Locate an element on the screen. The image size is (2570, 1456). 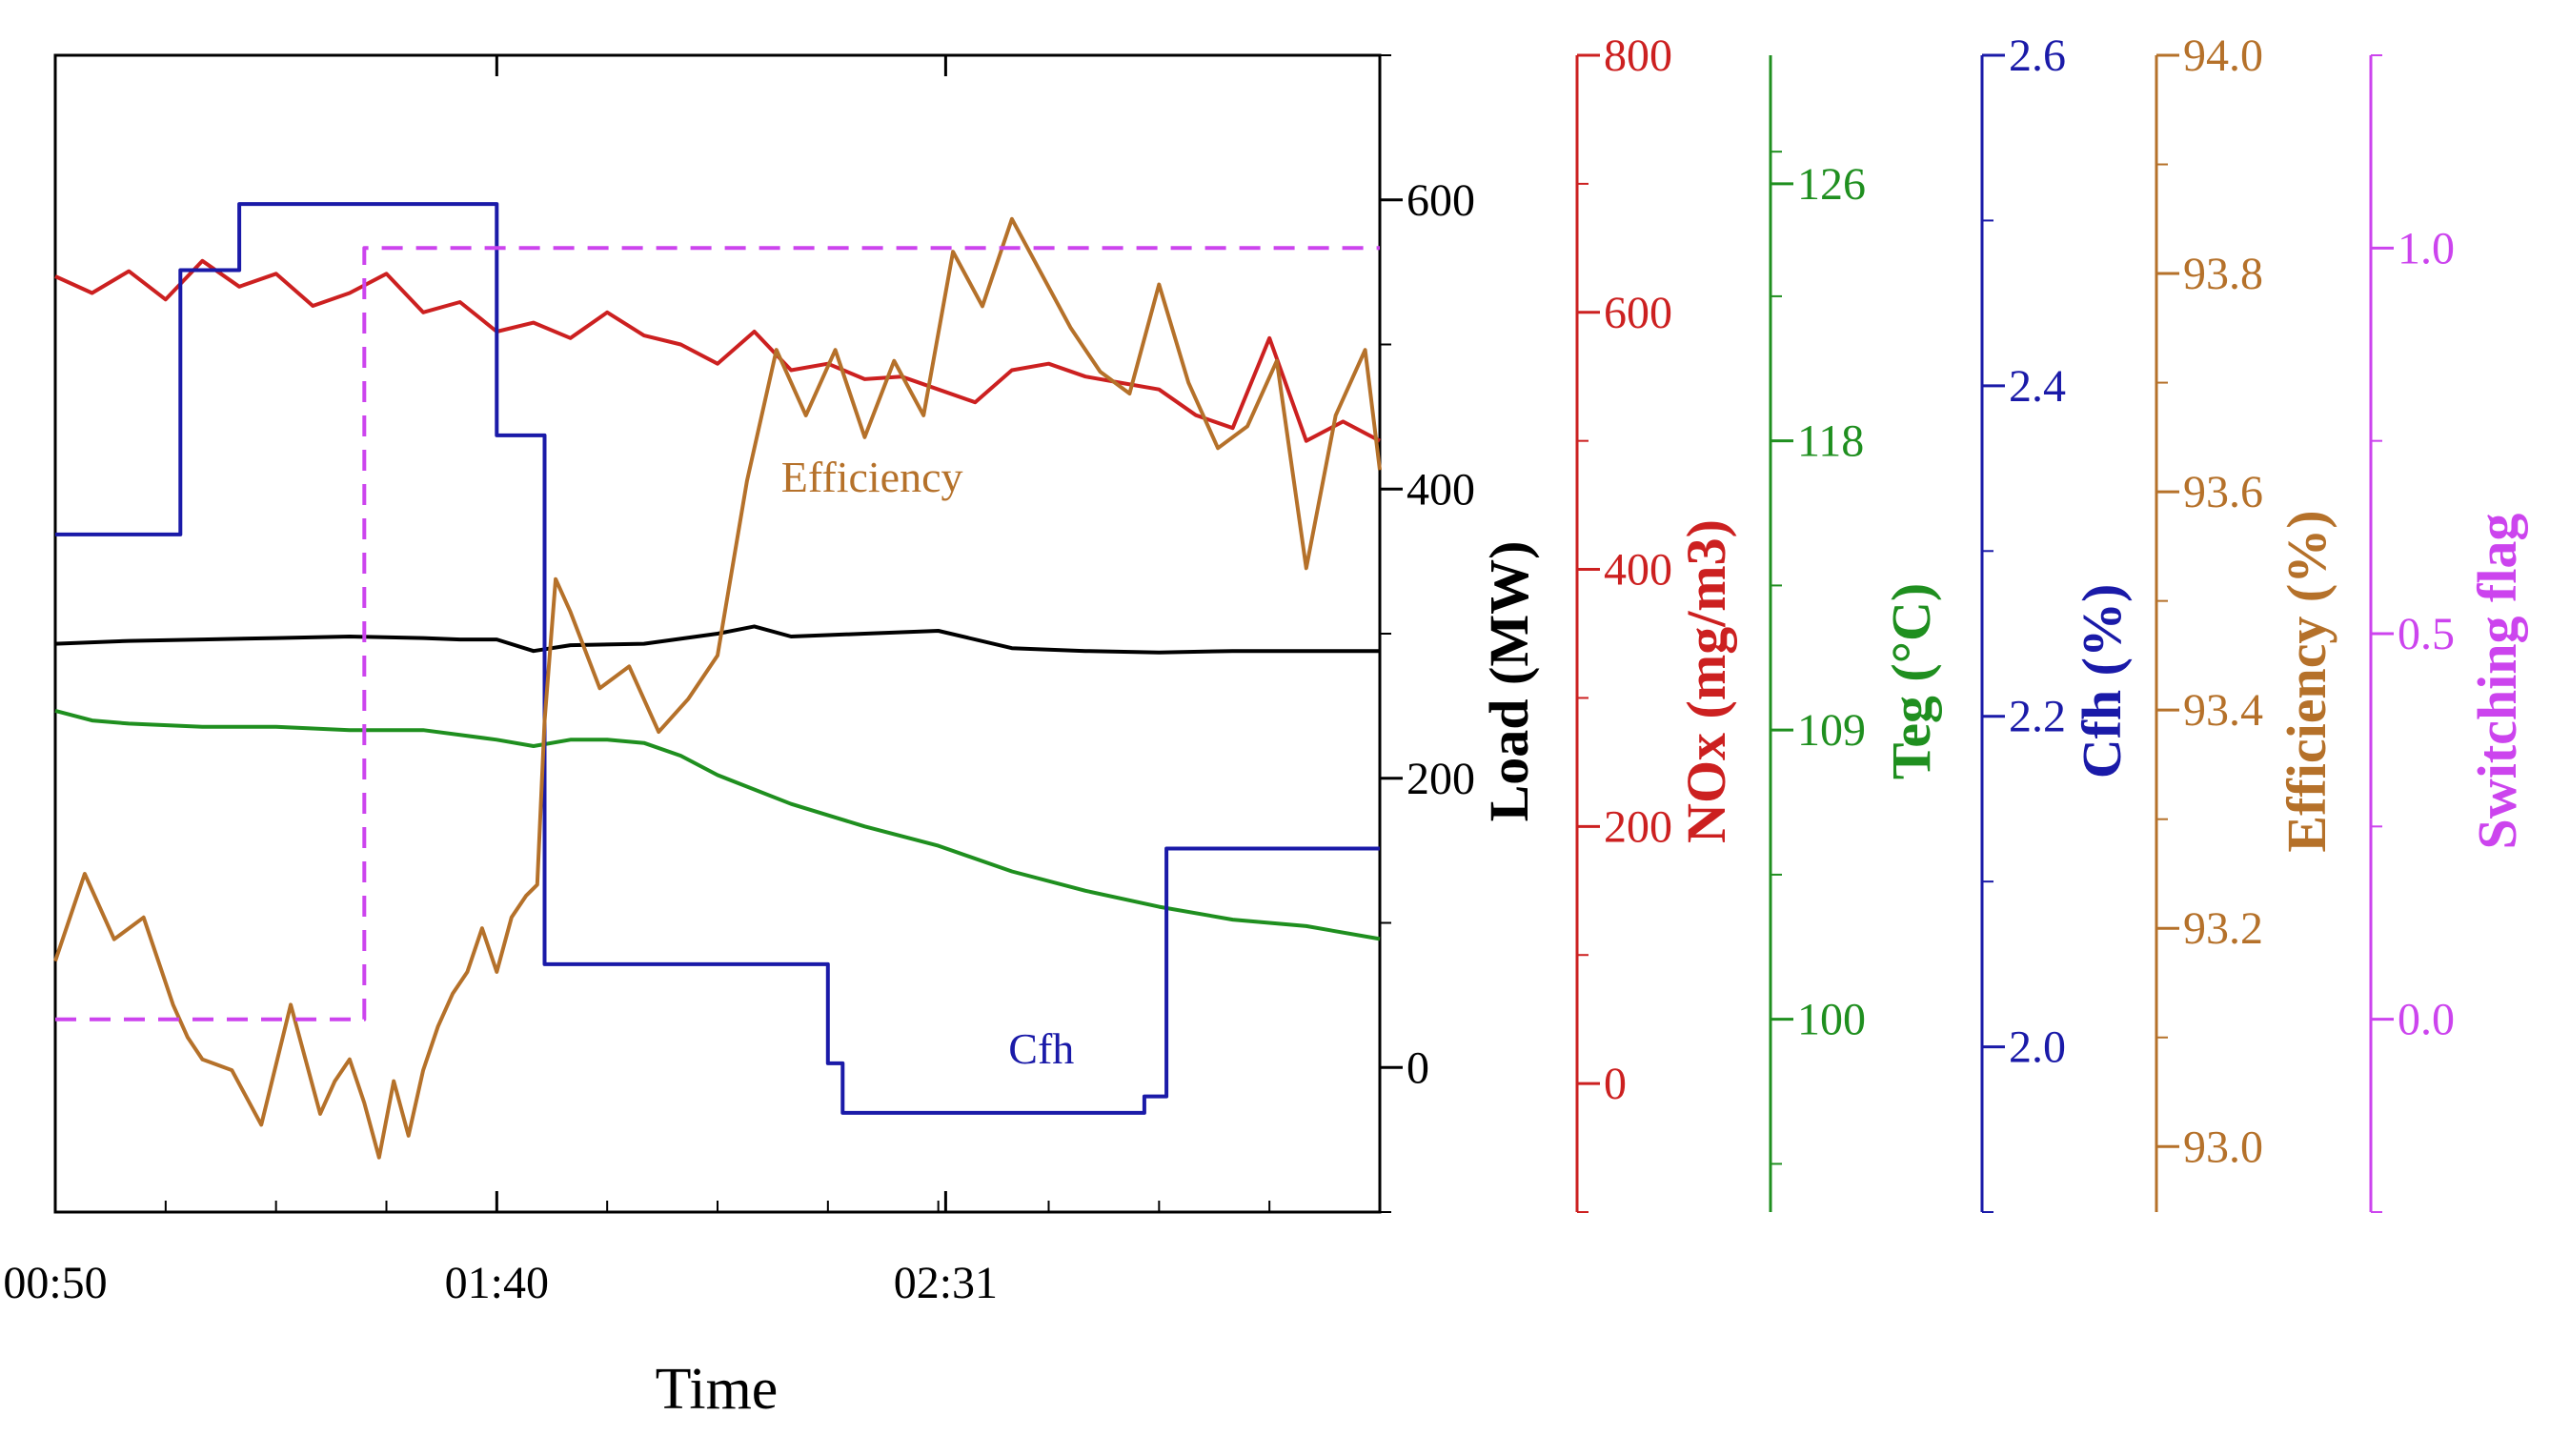
y-axis-nox: 0 200 400 600 800 NOx (mg/m3) is located at coordinates (1656, 621).